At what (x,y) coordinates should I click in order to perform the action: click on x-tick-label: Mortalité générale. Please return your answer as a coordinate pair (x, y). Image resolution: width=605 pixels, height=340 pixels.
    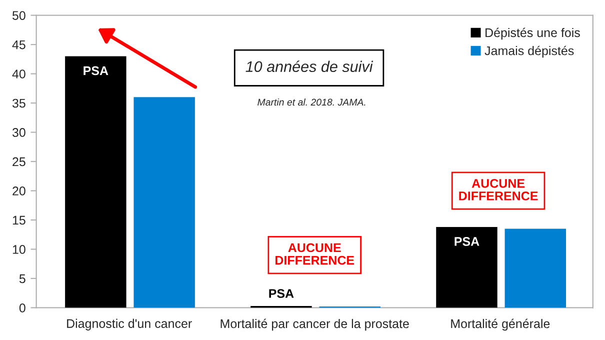
    Looking at the image, I should click on (500, 324).